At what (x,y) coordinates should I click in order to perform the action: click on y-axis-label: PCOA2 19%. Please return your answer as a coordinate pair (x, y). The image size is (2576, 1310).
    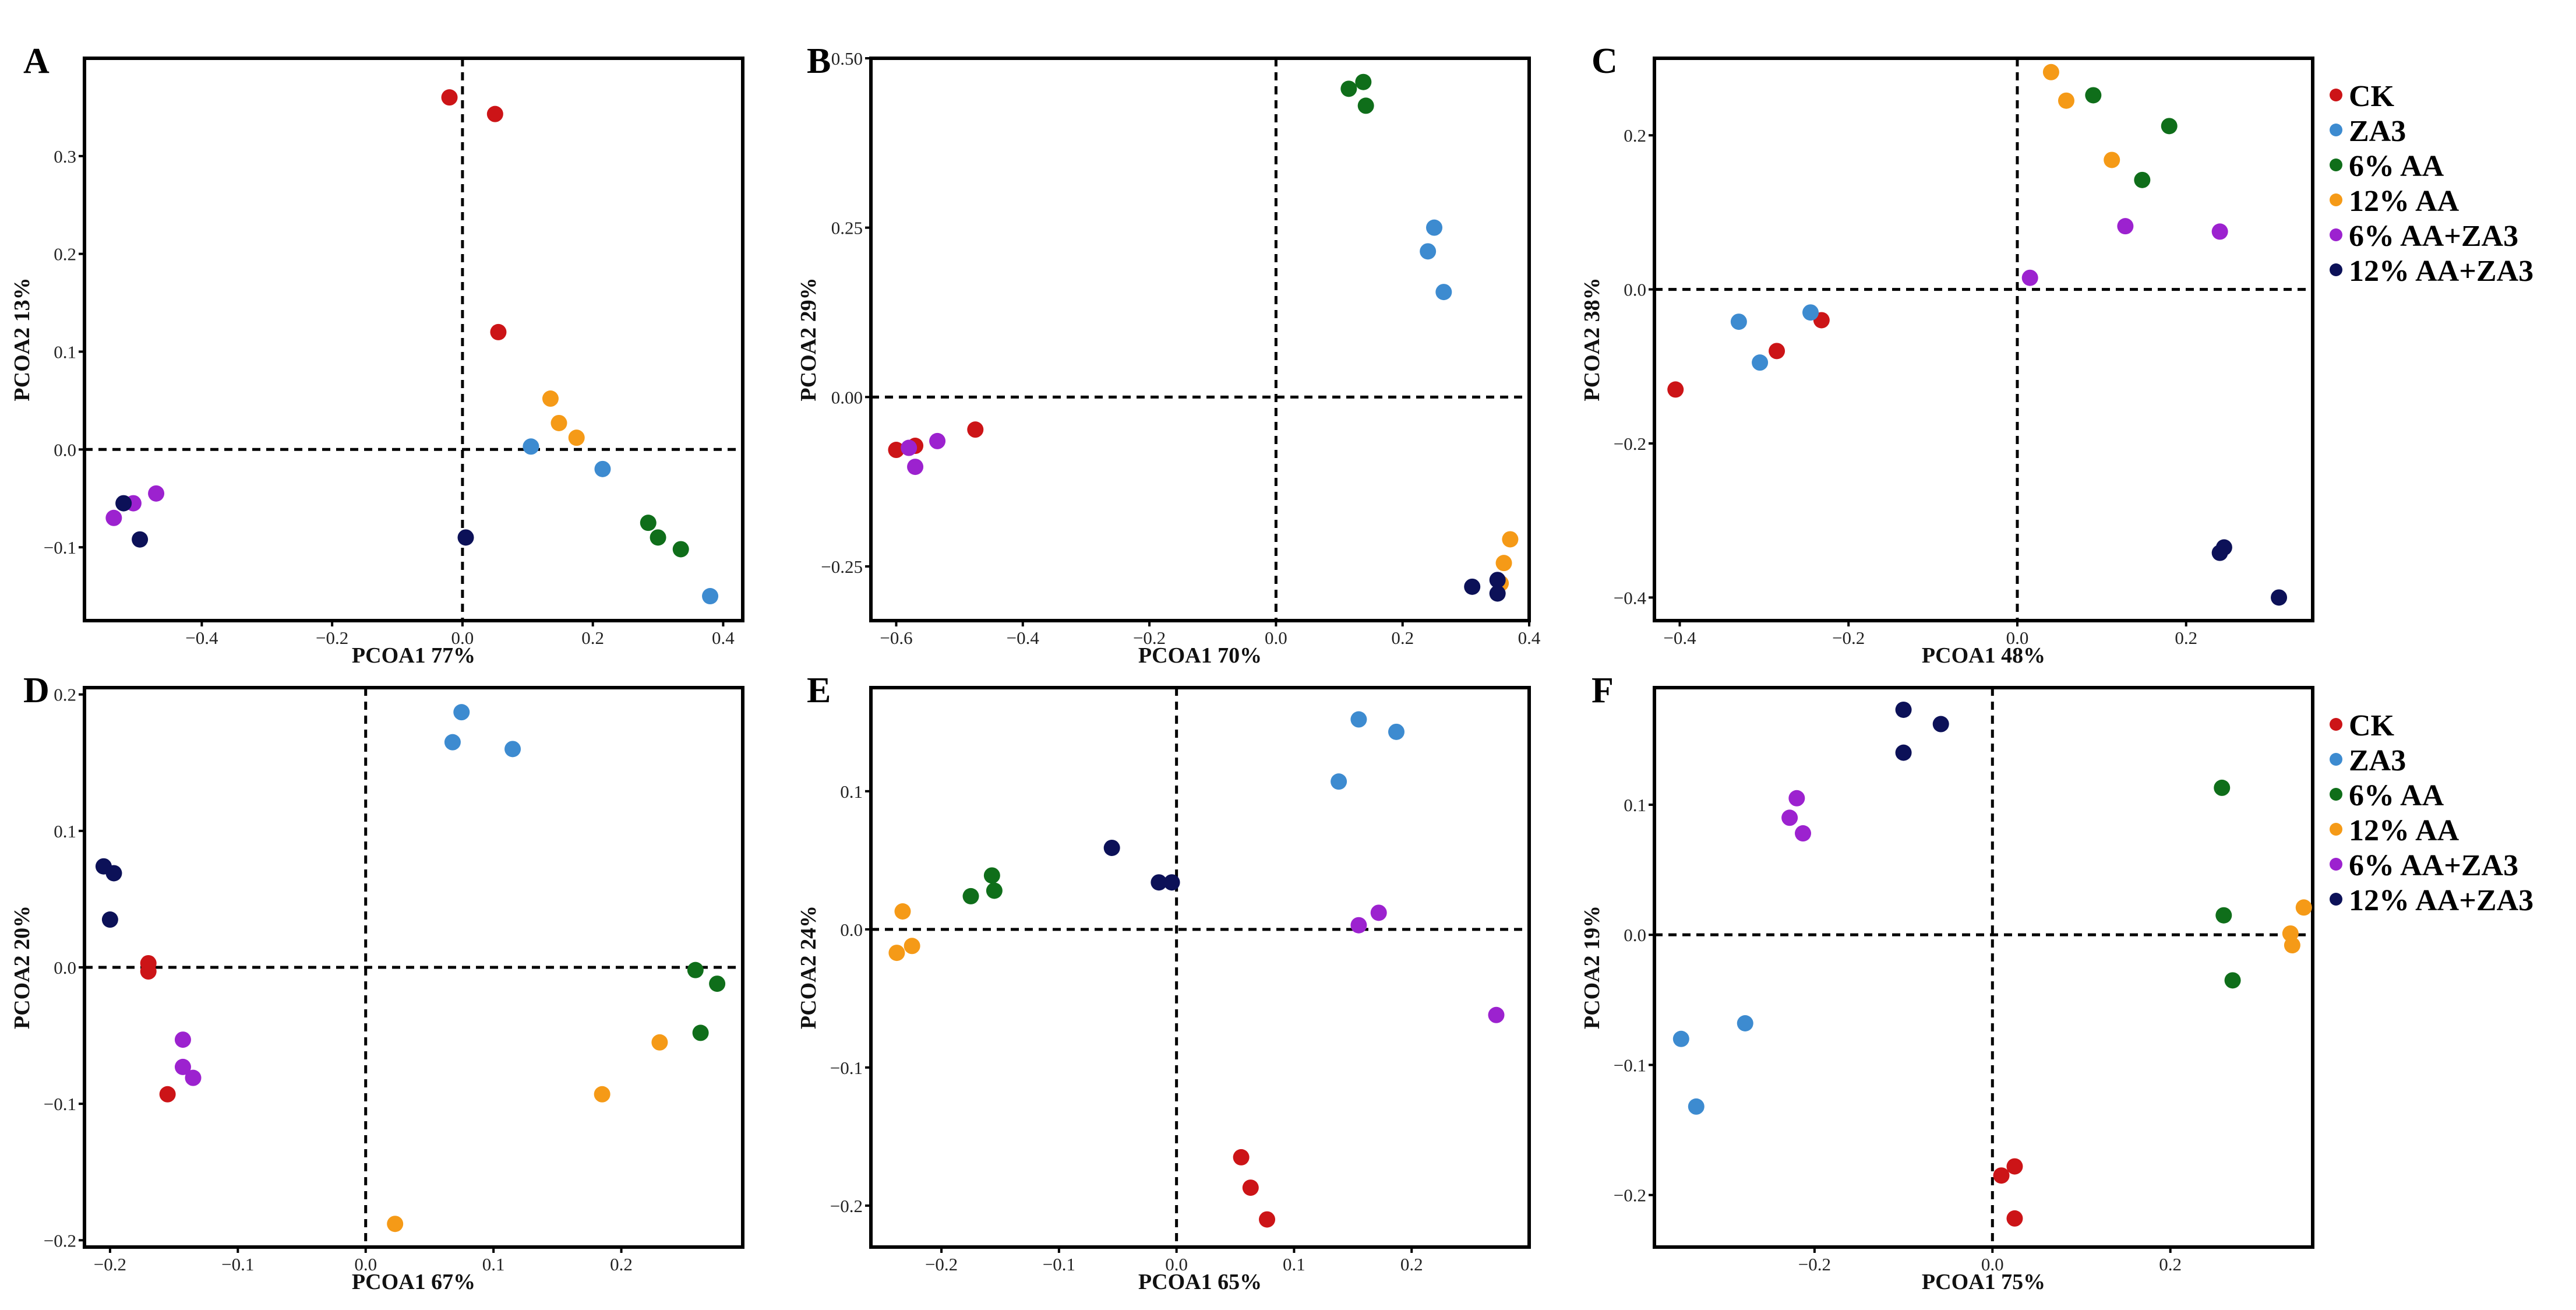
    Looking at the image, I should click on (1592, 967).